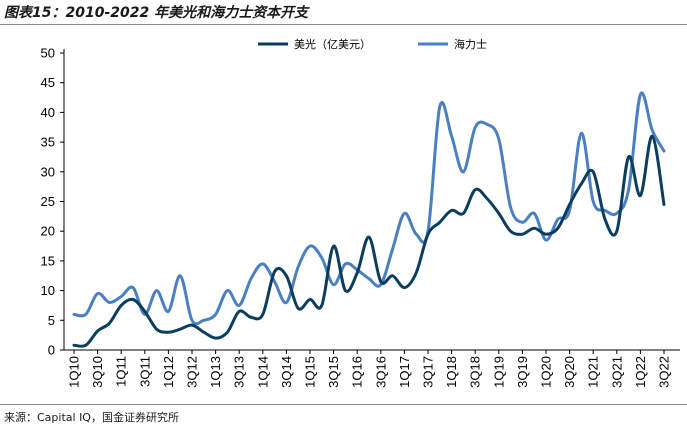  What do you see at coordinates (51, 320) in the screenshot?
I see `y-tick-label: 5` at bounding box center [51, 320].